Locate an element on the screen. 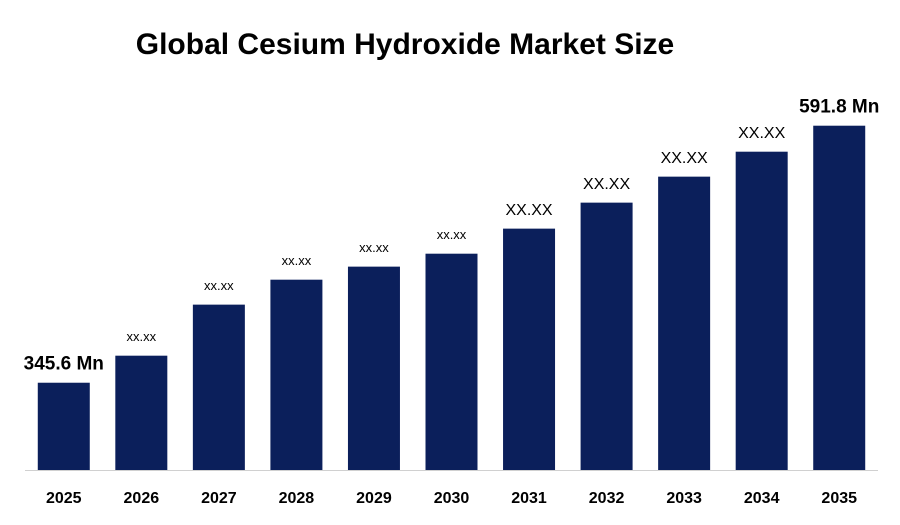  x-tick-label: 2030 is located at coordinates (452, 498).